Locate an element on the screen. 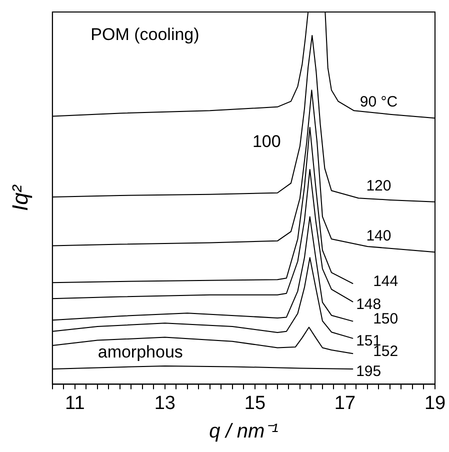  y-axis-title: Iq² is located at coordinates (19, 197).